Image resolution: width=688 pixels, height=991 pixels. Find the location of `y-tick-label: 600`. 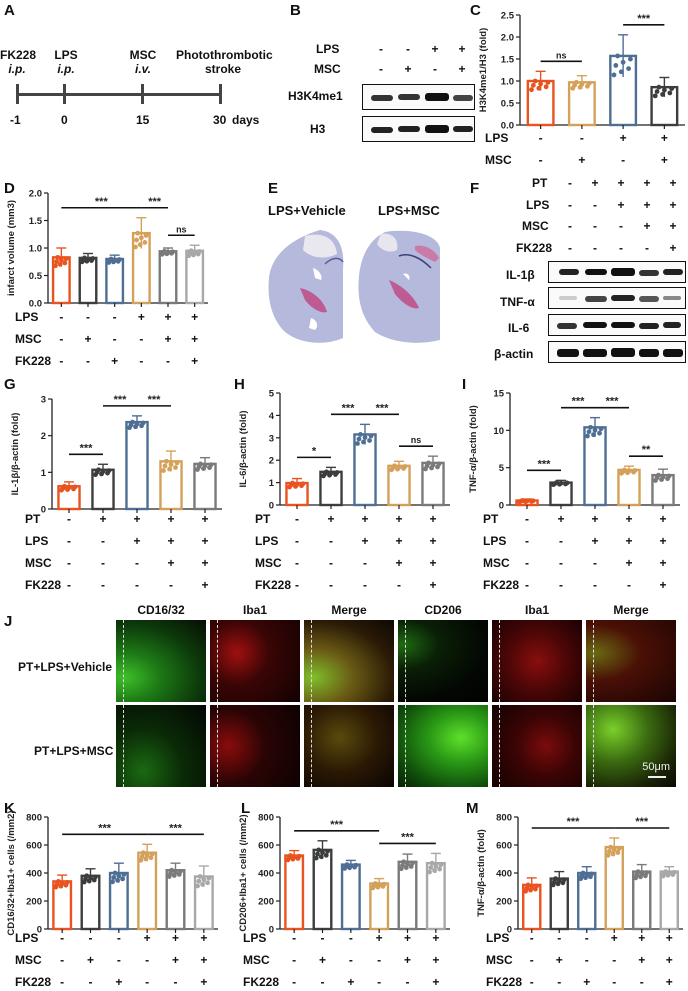

y-tick-label: 600 is located at coordinates (266, 846).